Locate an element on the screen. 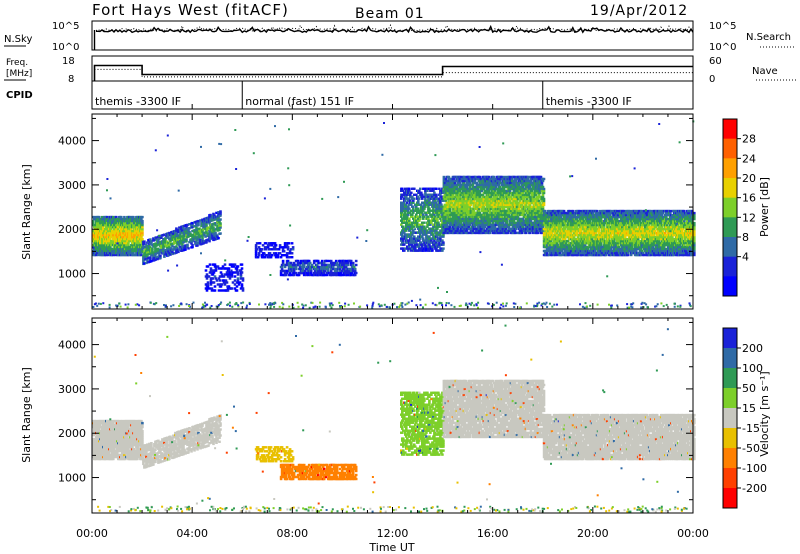 The height and width of the screenshot is (554, 800). nave-tick-top: 60 is located at coordinates (715, 61).